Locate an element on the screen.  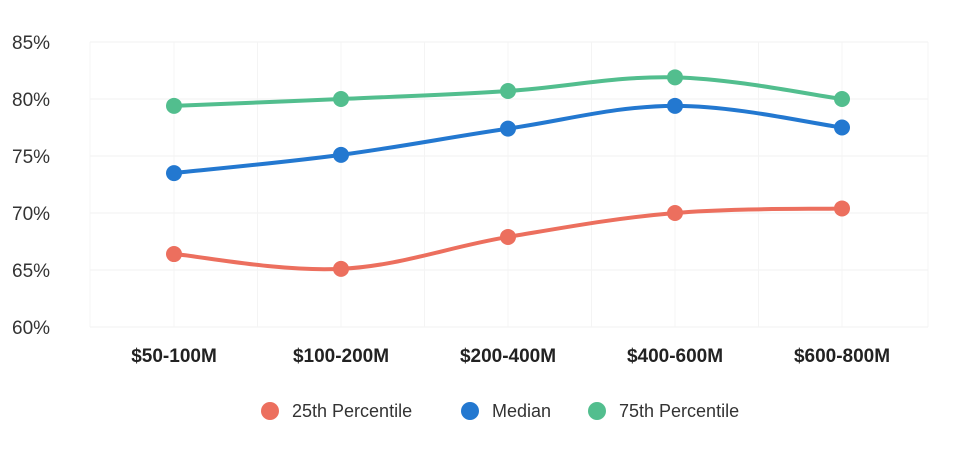
legend-label: Median is located at coordinates (521, 411).